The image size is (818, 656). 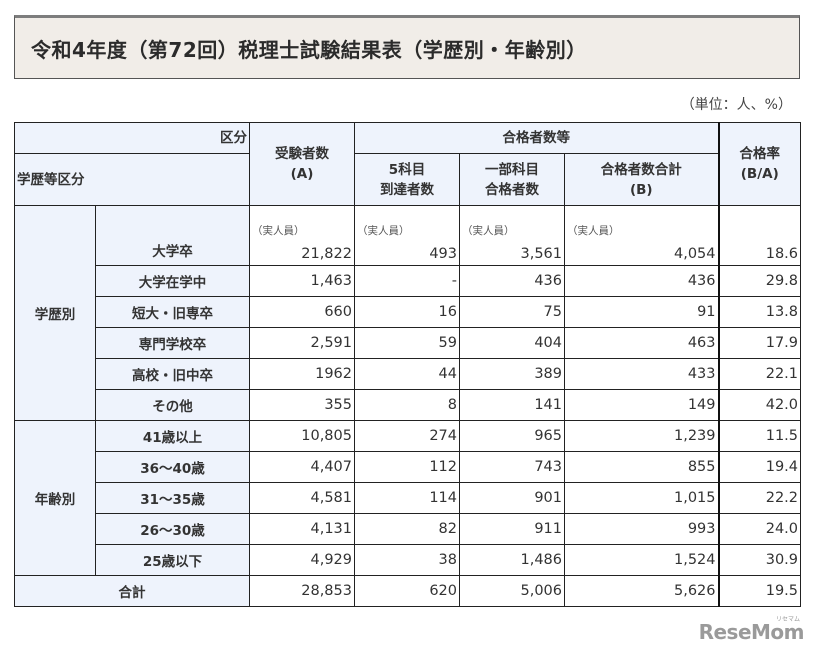 I want to click on cell-partial: 75, so click(x=512, y=312).